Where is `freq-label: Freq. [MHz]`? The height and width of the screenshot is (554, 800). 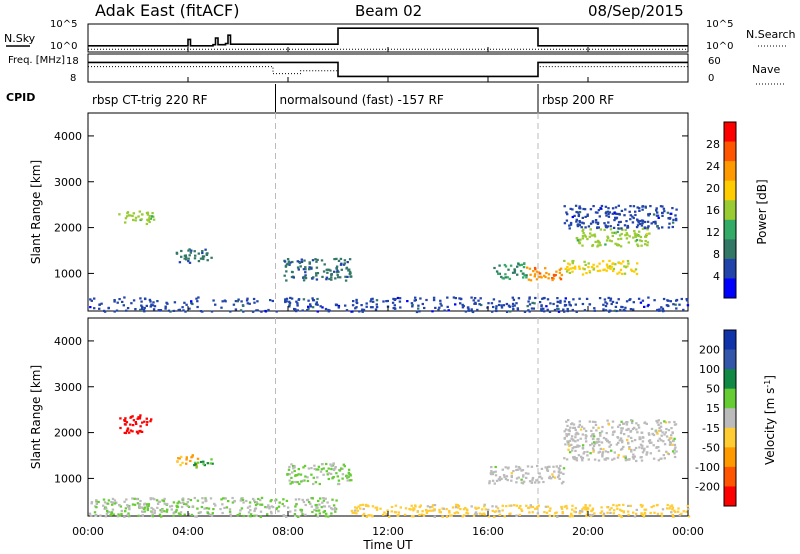
freq-label: Freq. [MHz] is located at coordinates (36, 60).